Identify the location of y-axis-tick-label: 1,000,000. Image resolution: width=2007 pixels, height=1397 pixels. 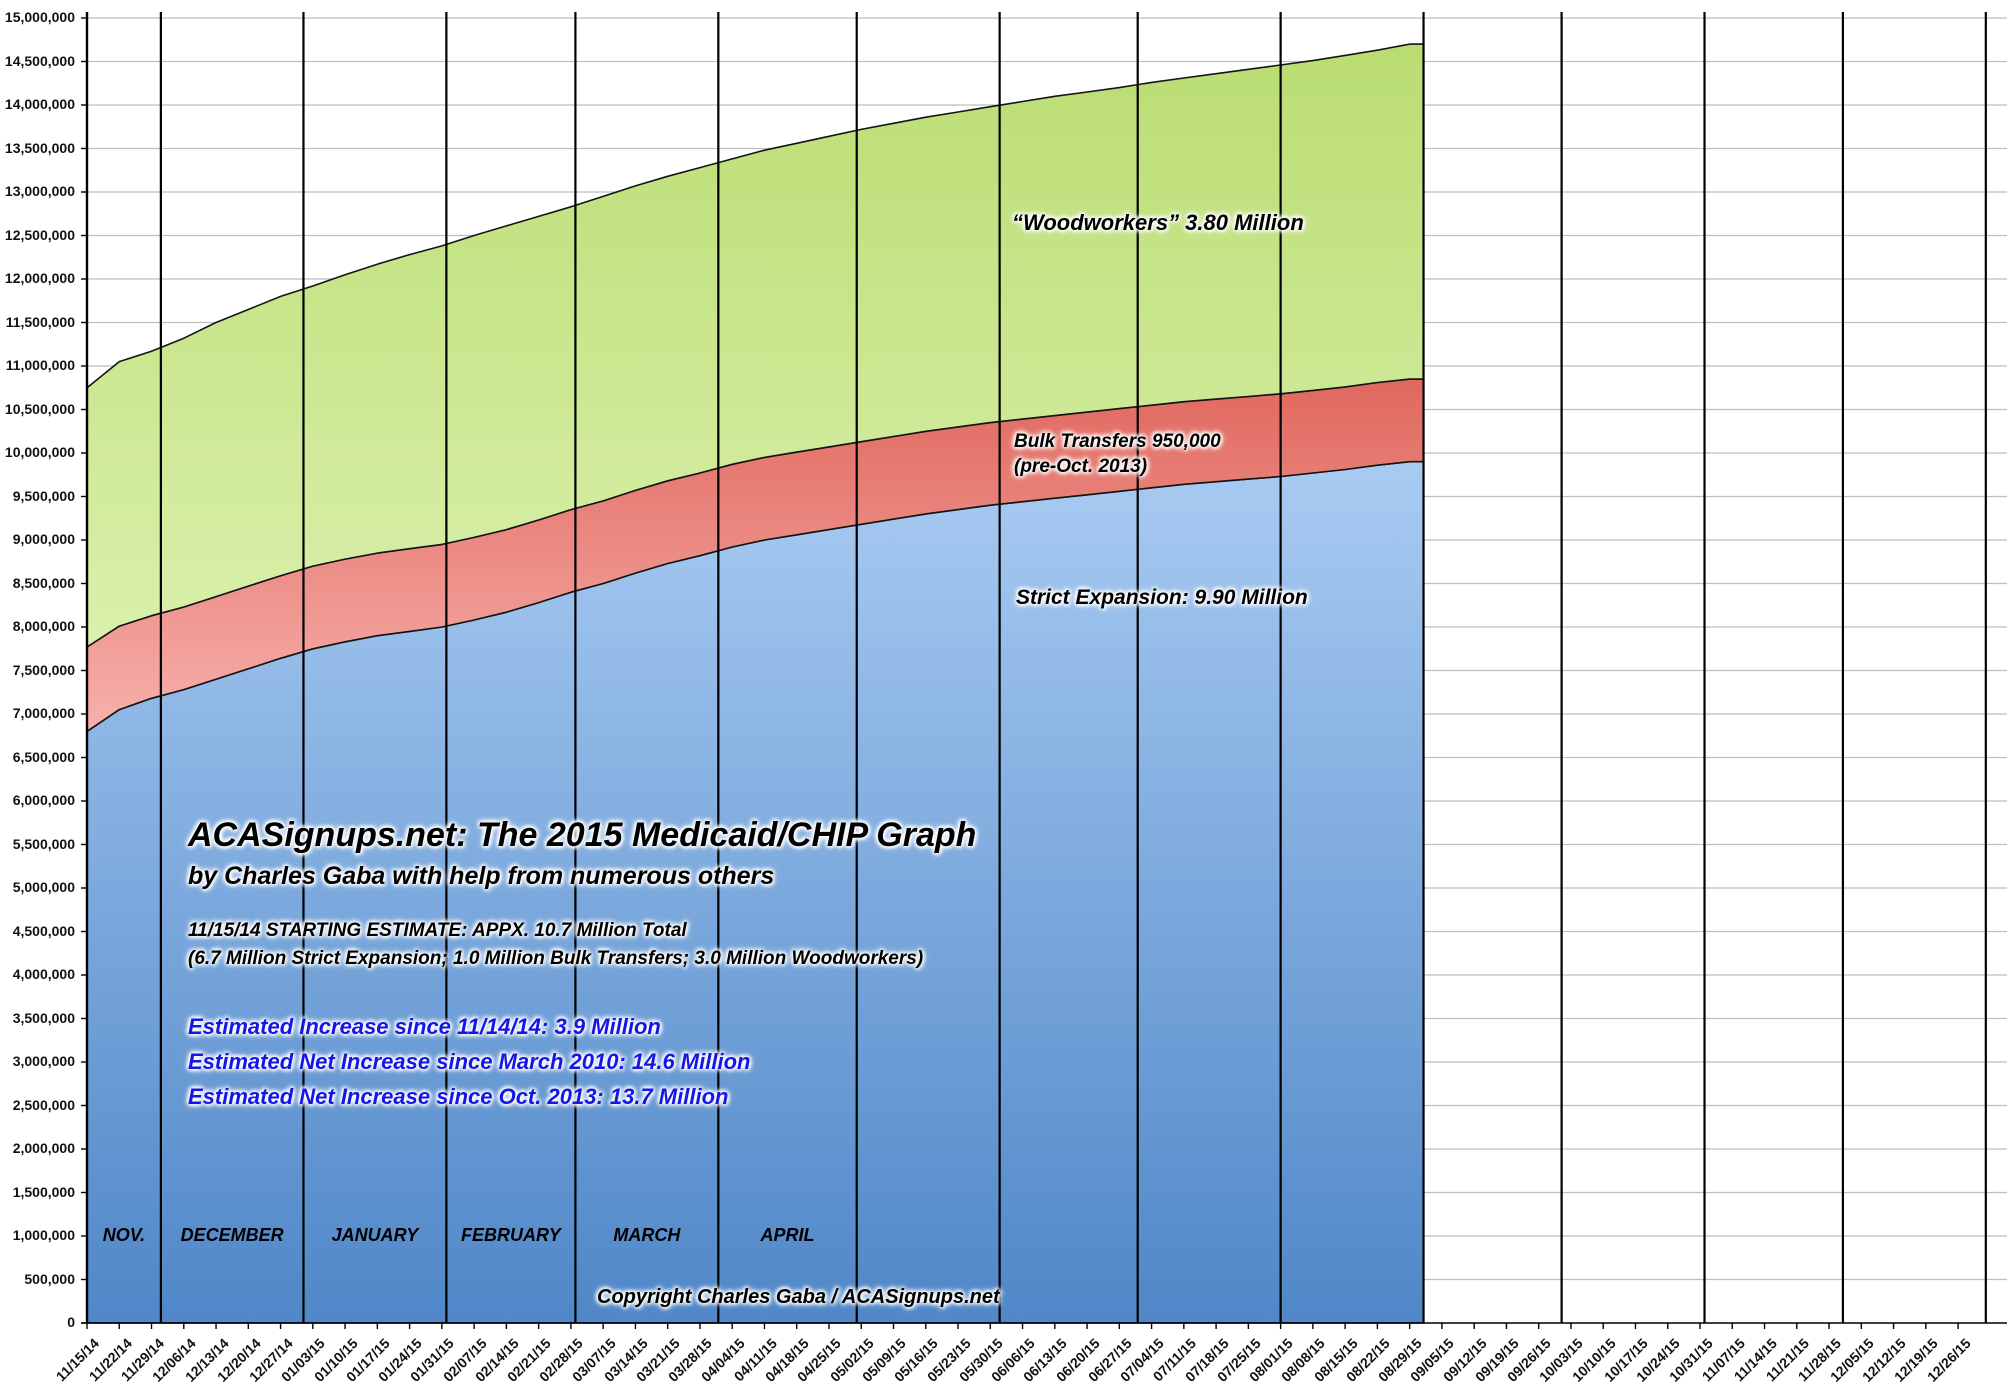
(43, 1235).